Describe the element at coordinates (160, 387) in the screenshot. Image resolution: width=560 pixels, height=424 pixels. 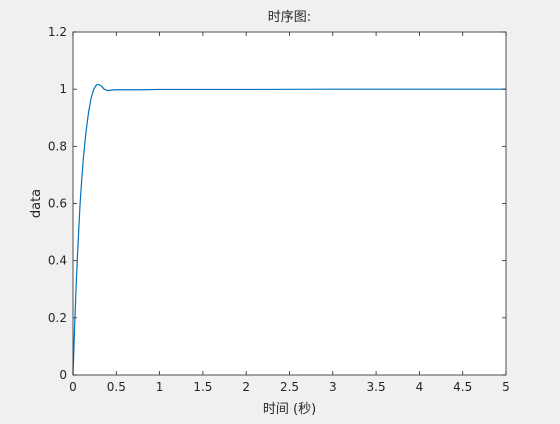
I see `x-tick-label: 1` at that location.